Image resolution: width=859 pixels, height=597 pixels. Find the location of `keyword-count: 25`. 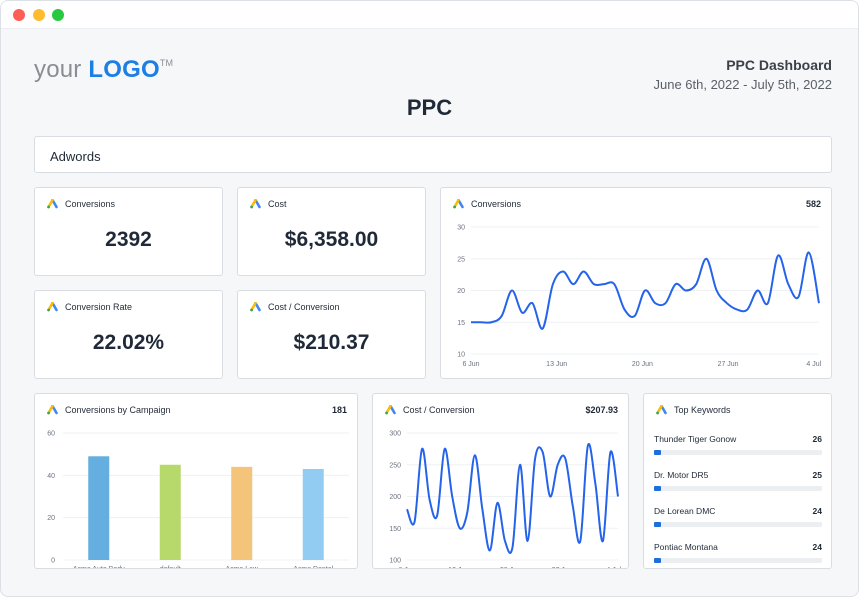

keyword-count: 25 is located at coordinates (817, 475).